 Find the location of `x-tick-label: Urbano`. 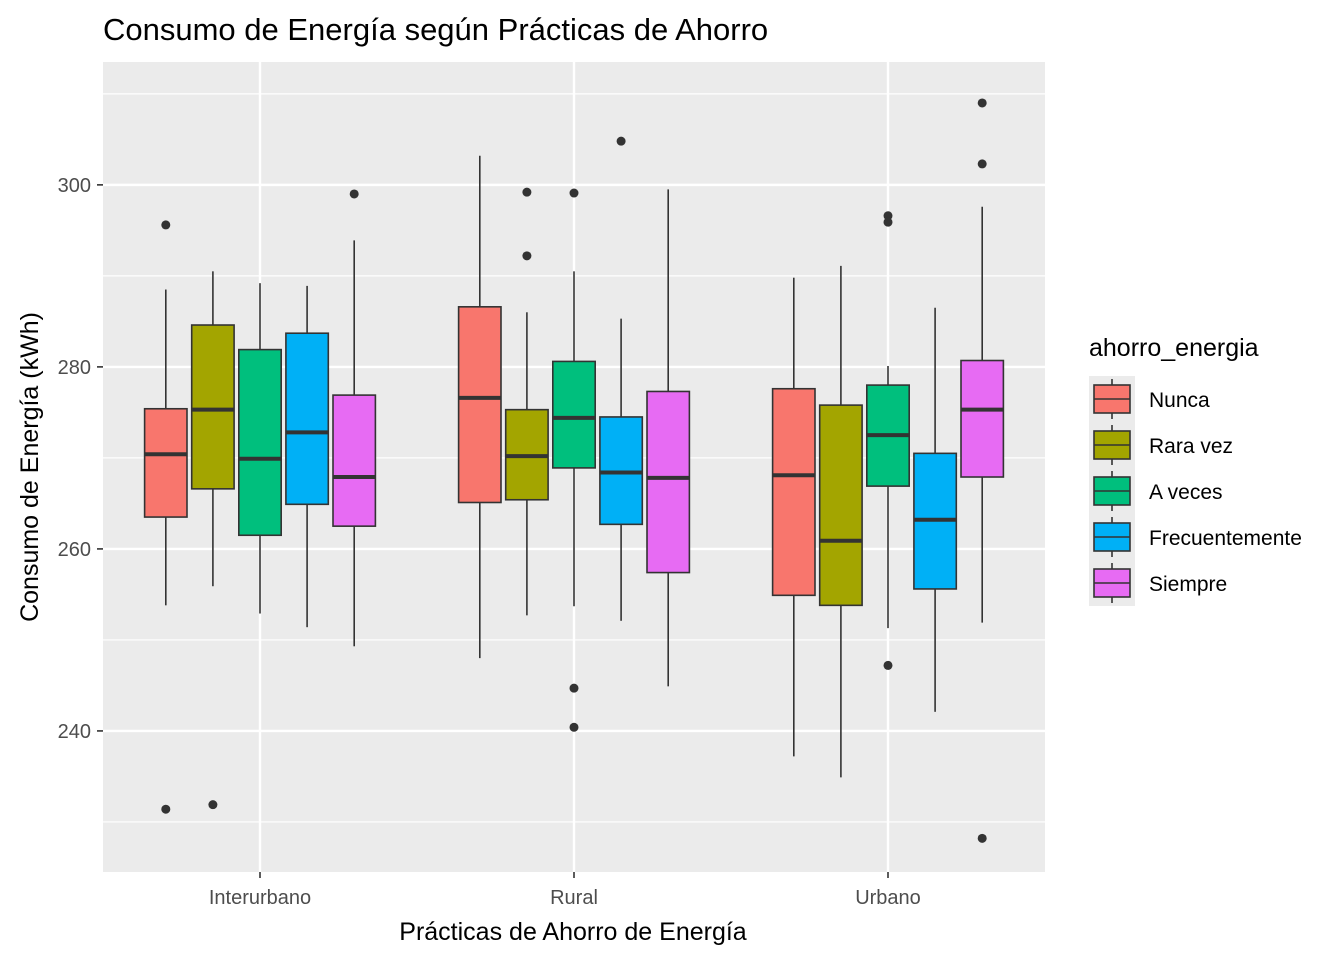

x-tick-label: Urbano is located at coordinates (888, 898).